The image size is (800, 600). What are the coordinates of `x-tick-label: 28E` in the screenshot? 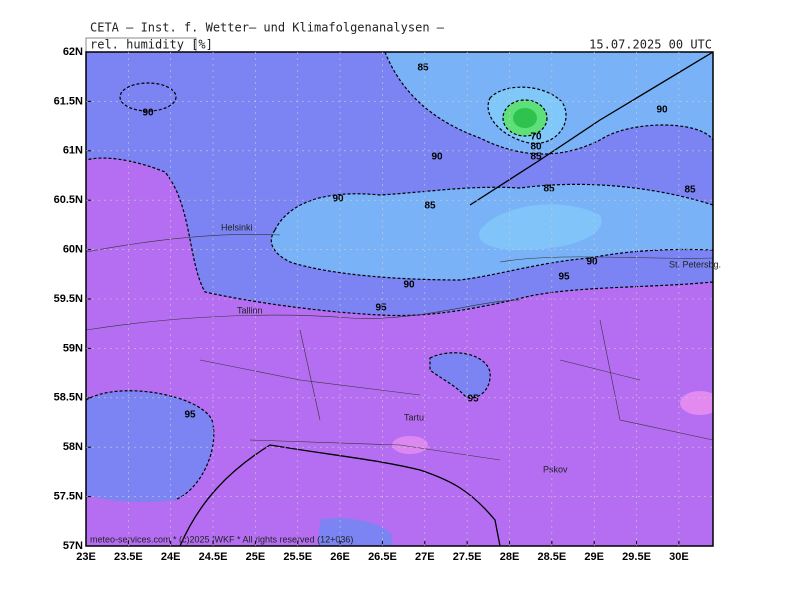 It's located at (510, 557).